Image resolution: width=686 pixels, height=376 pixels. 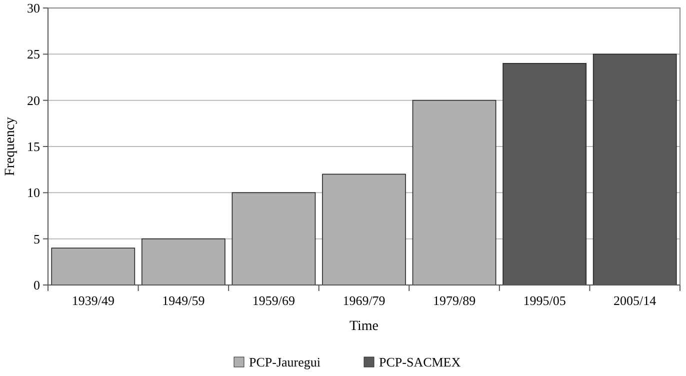 I want to click on y-tick-label: 0, so click(x=37, y=285).